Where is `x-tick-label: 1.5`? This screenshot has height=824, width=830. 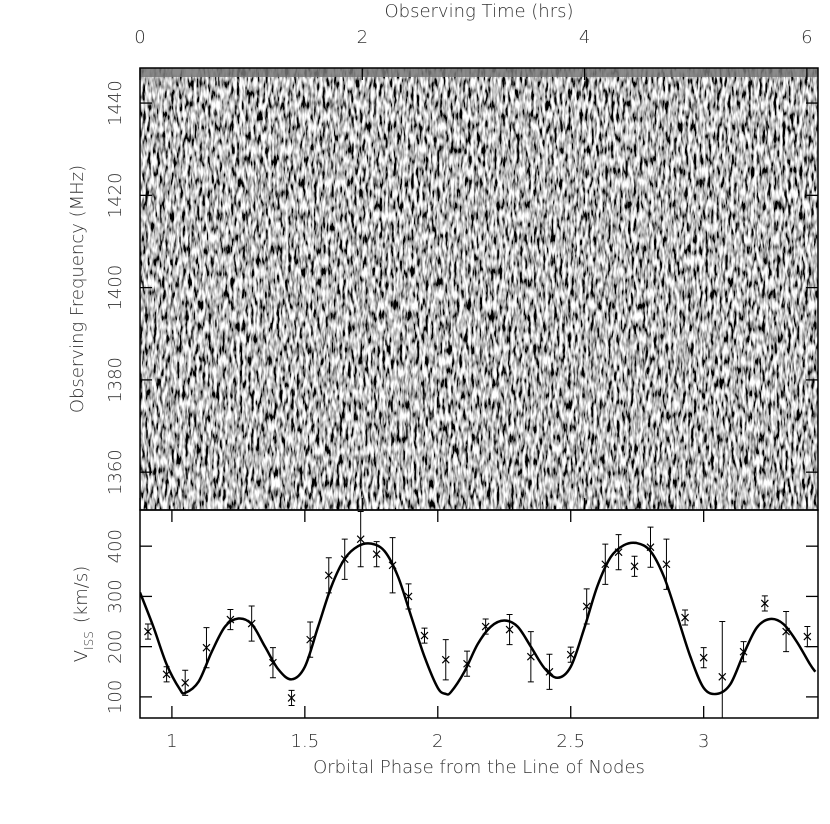 x-tick-label: 1.5 is located at coordinates (305, 741).